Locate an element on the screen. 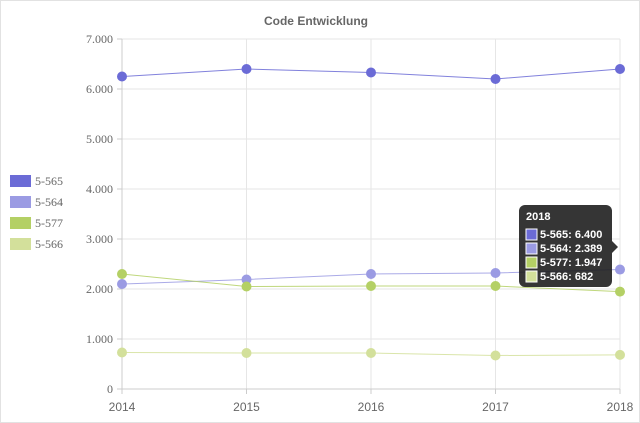 The width and height of the screenshot is (640, 423). tooltip-box is located at coordinates (565, 246).